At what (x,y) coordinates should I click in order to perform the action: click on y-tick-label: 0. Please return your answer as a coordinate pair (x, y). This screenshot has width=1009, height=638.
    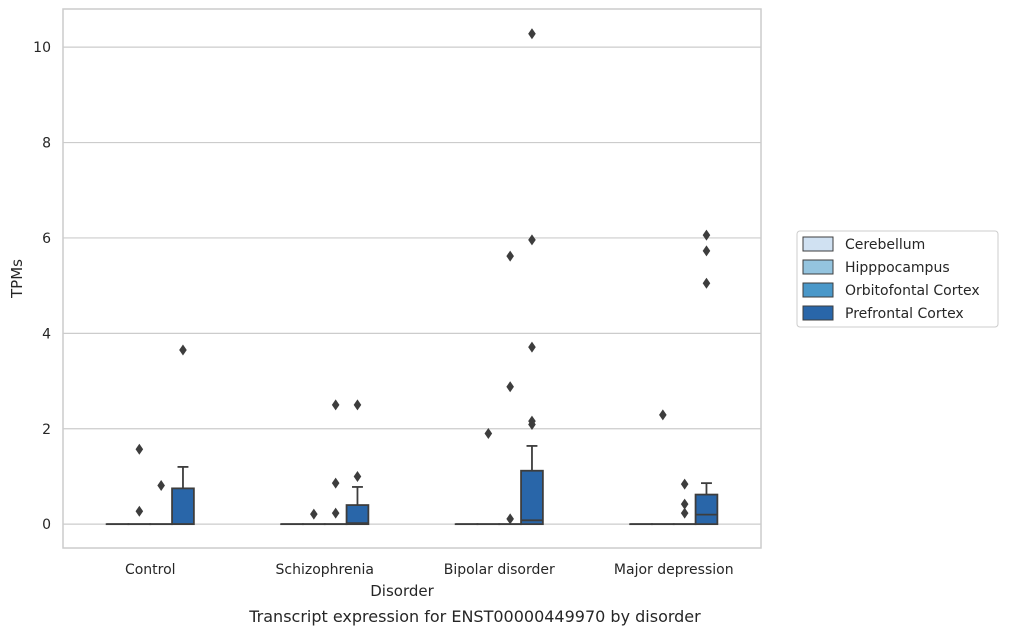
    Looking at the image, I should click on (46, 525).